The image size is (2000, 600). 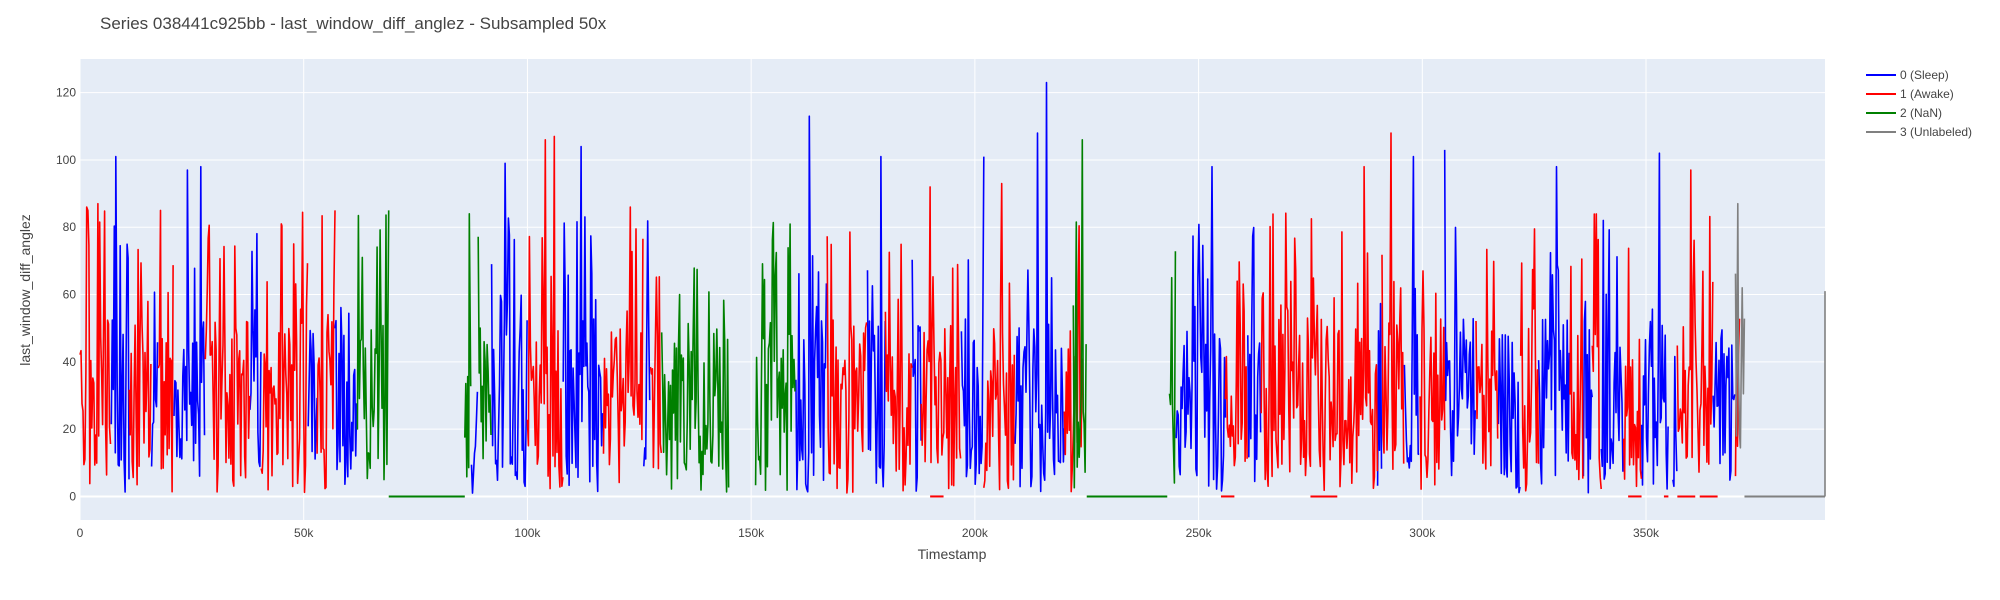 I want to click on x-tick-label: 350k, so click(x=1646, y=533).